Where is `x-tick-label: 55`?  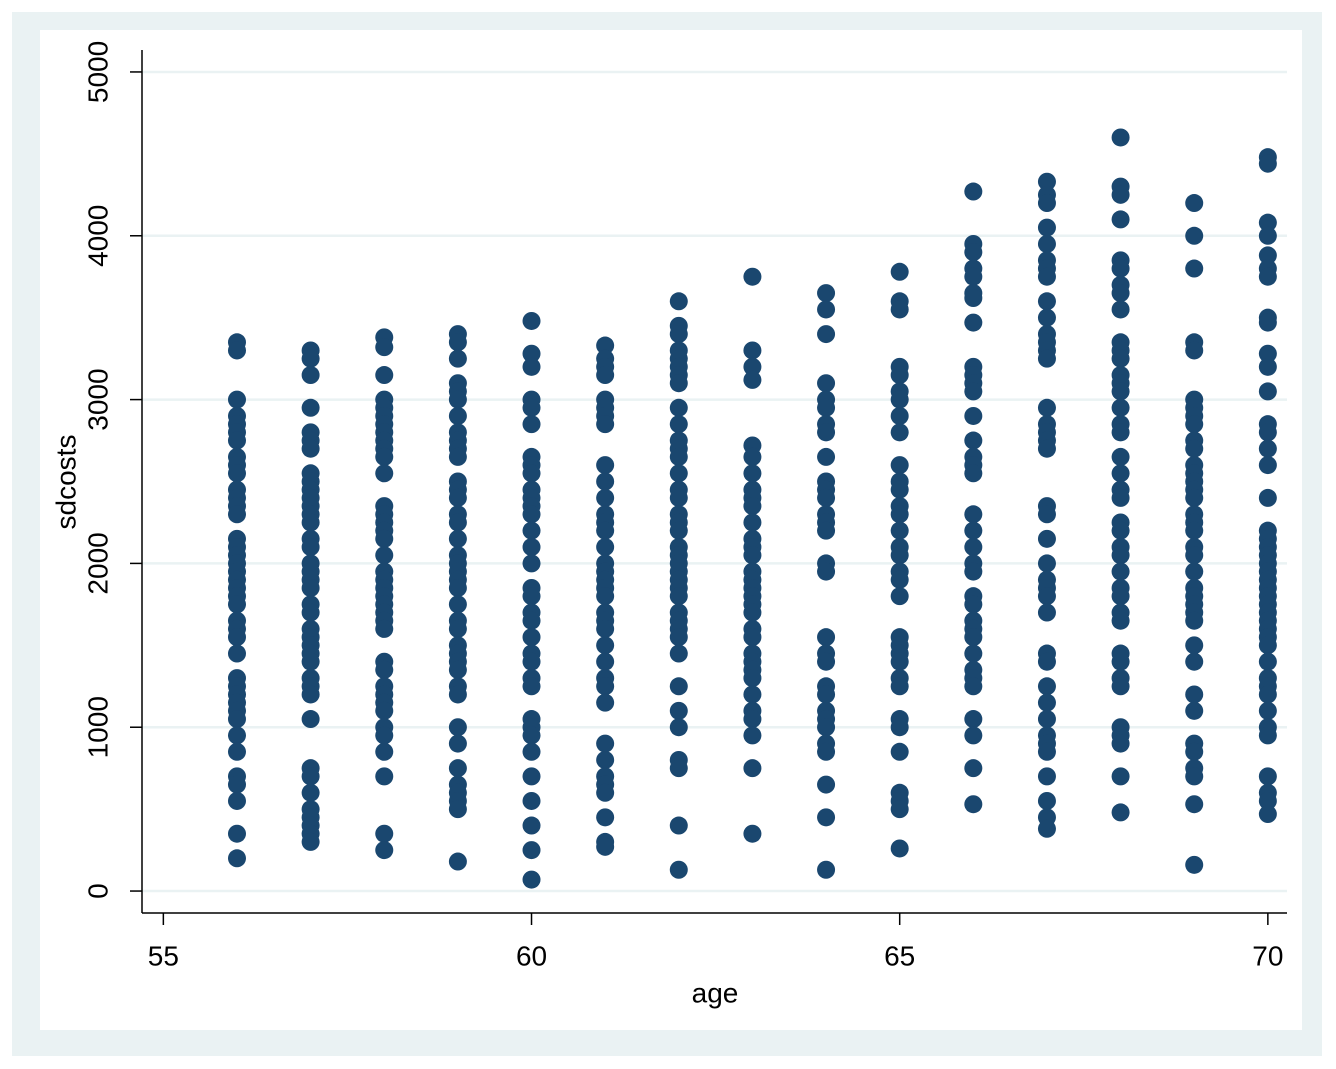 x-tick-label: 55 is located at coordinates (163, 955).